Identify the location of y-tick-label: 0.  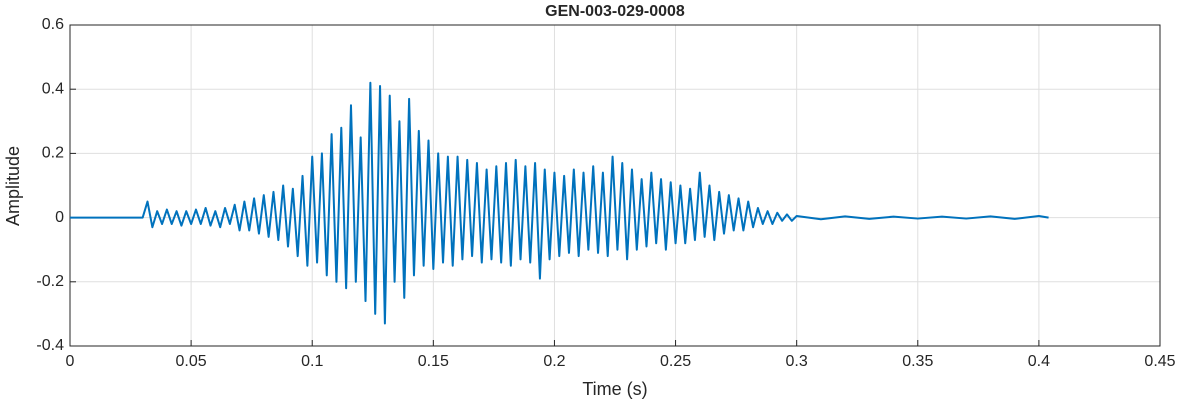
(59, 217).